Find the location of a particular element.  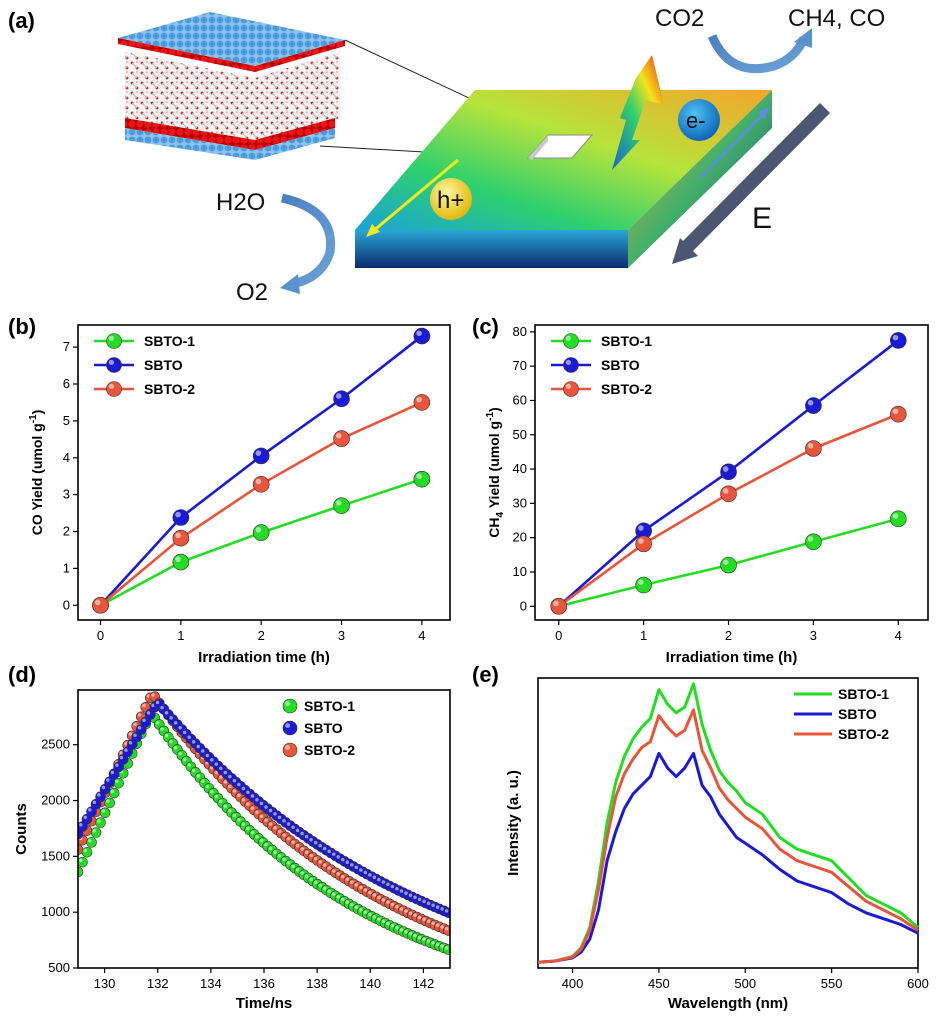

x-tick-label: 138 is located at coordinates (317, 983).